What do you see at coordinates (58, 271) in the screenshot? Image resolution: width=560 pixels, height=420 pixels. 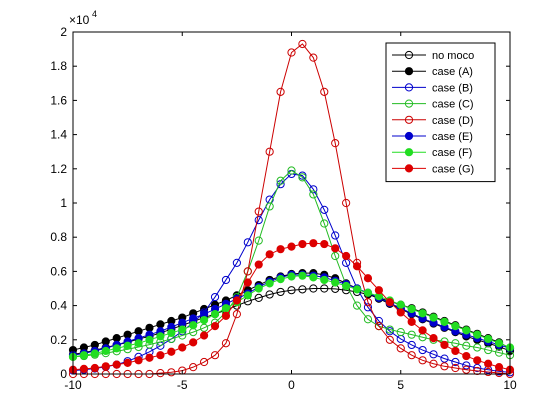 I see `y-tick-label: 0.6` at bounding box center [58, 271].